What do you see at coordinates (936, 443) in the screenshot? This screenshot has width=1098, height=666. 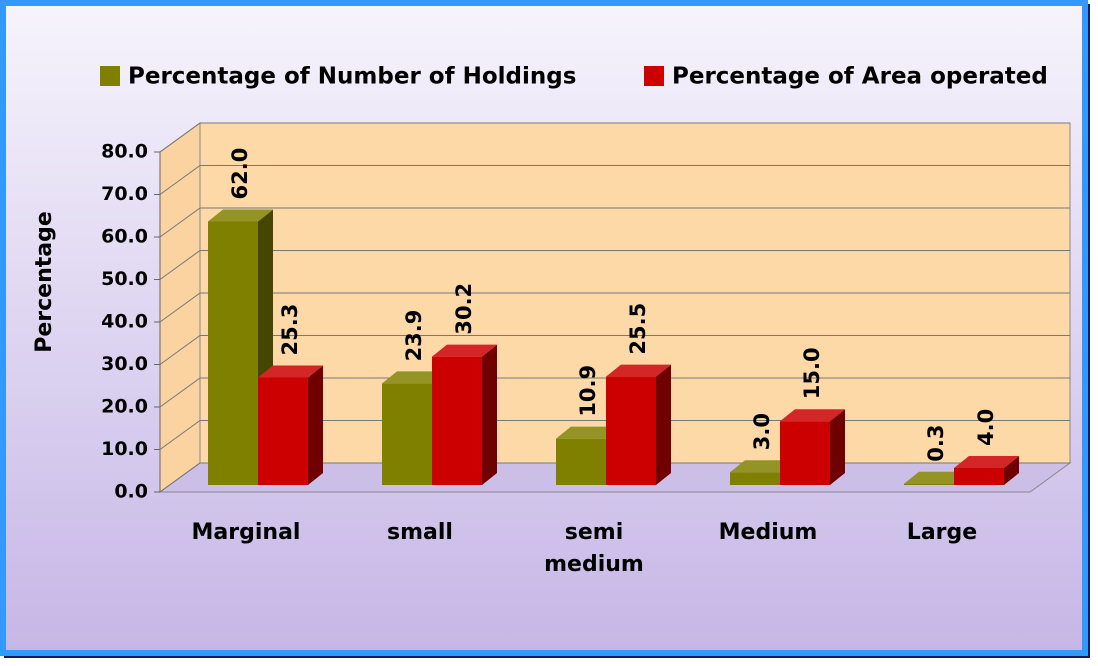 I see `value-label: 0.3` at bounding box center [936, 443].